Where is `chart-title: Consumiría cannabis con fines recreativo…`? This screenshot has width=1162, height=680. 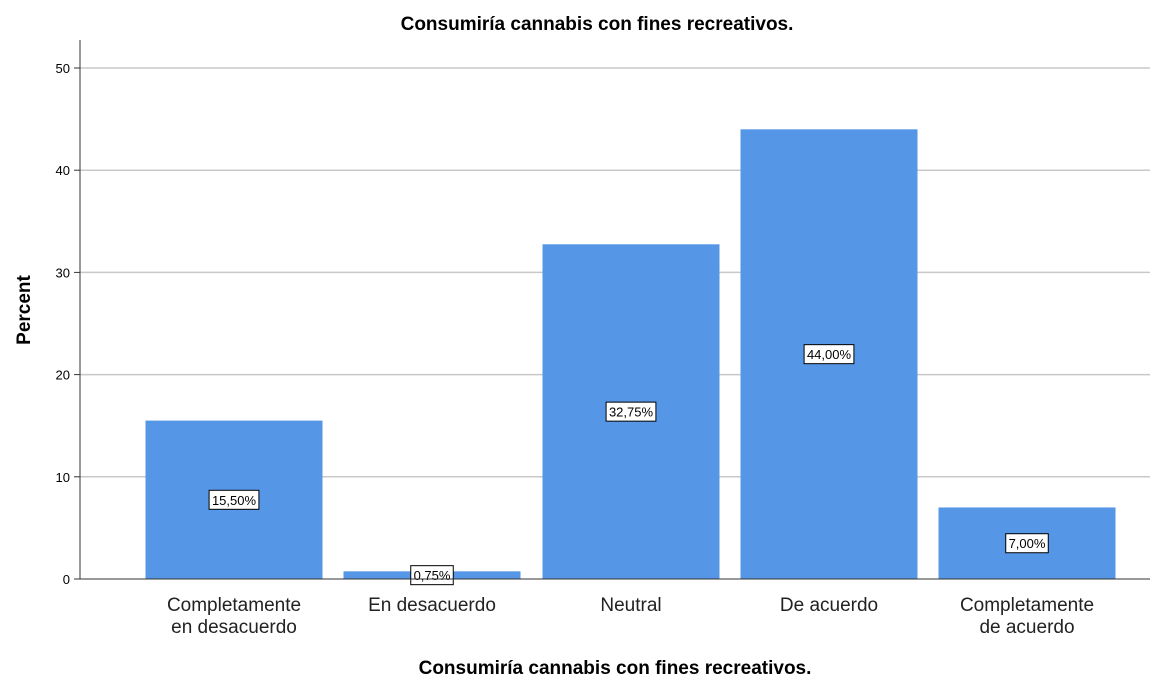
chart-title: Consumiría cannabis con fines recreativo… is located at coordinates (597, 24).